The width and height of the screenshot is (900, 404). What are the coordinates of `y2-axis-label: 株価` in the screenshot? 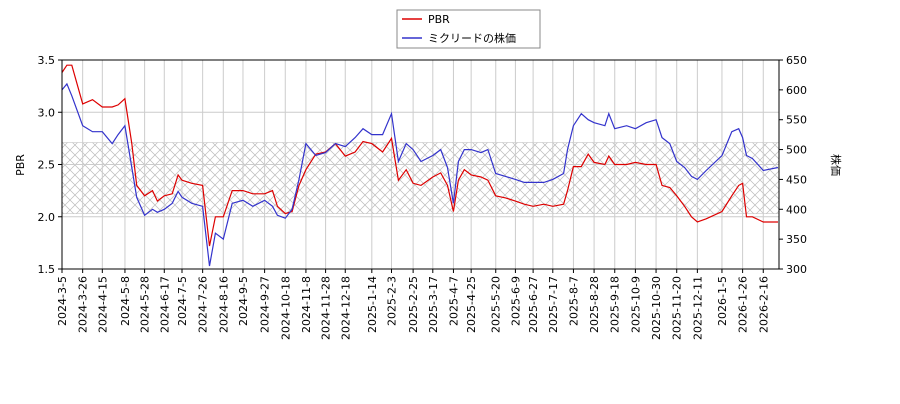 It's located at (836, 165).